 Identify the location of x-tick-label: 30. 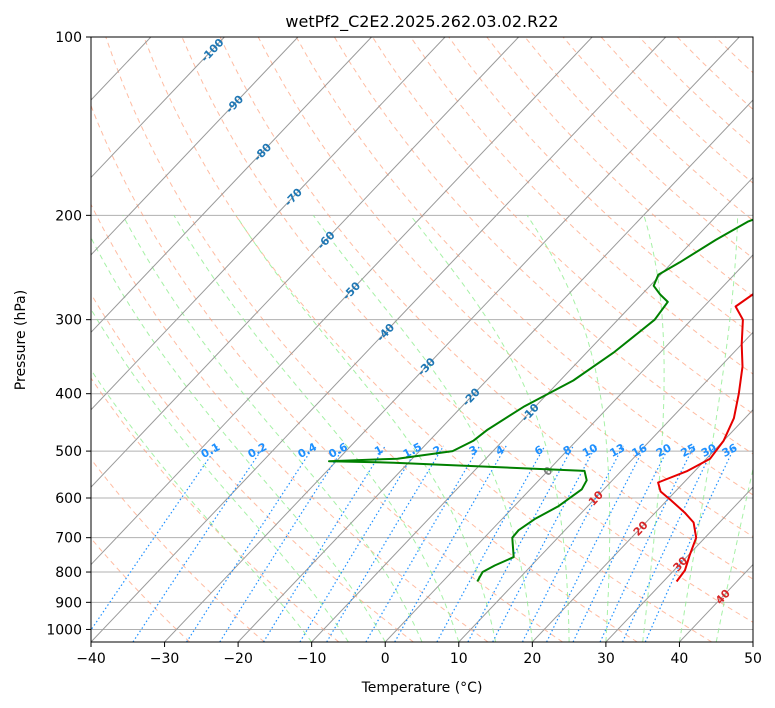
(606, 659).